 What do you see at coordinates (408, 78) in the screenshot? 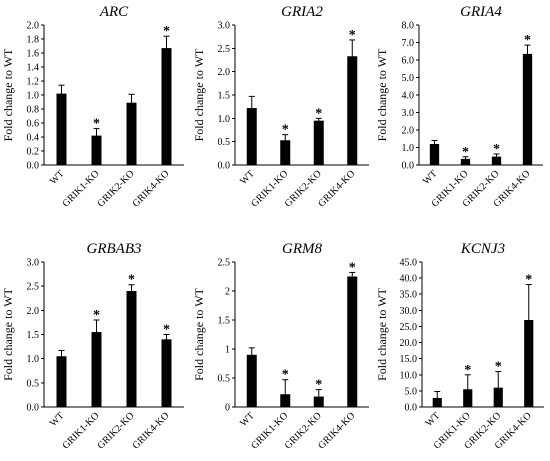
I see `y-tick-label: 5.0` at bounding box center [408, 78].